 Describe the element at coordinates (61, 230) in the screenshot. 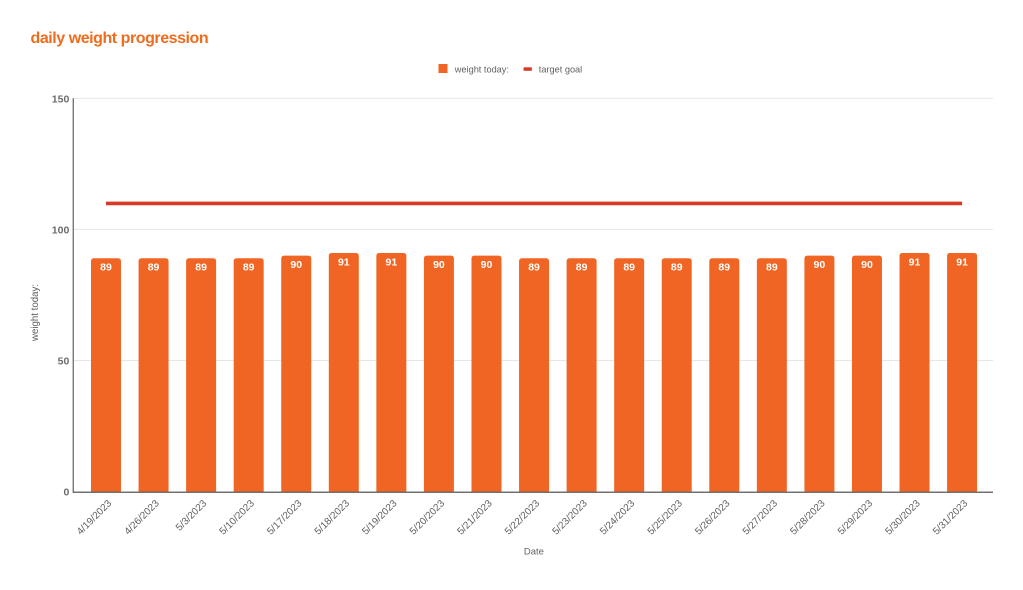

I see `svg-text: 100` at that location.